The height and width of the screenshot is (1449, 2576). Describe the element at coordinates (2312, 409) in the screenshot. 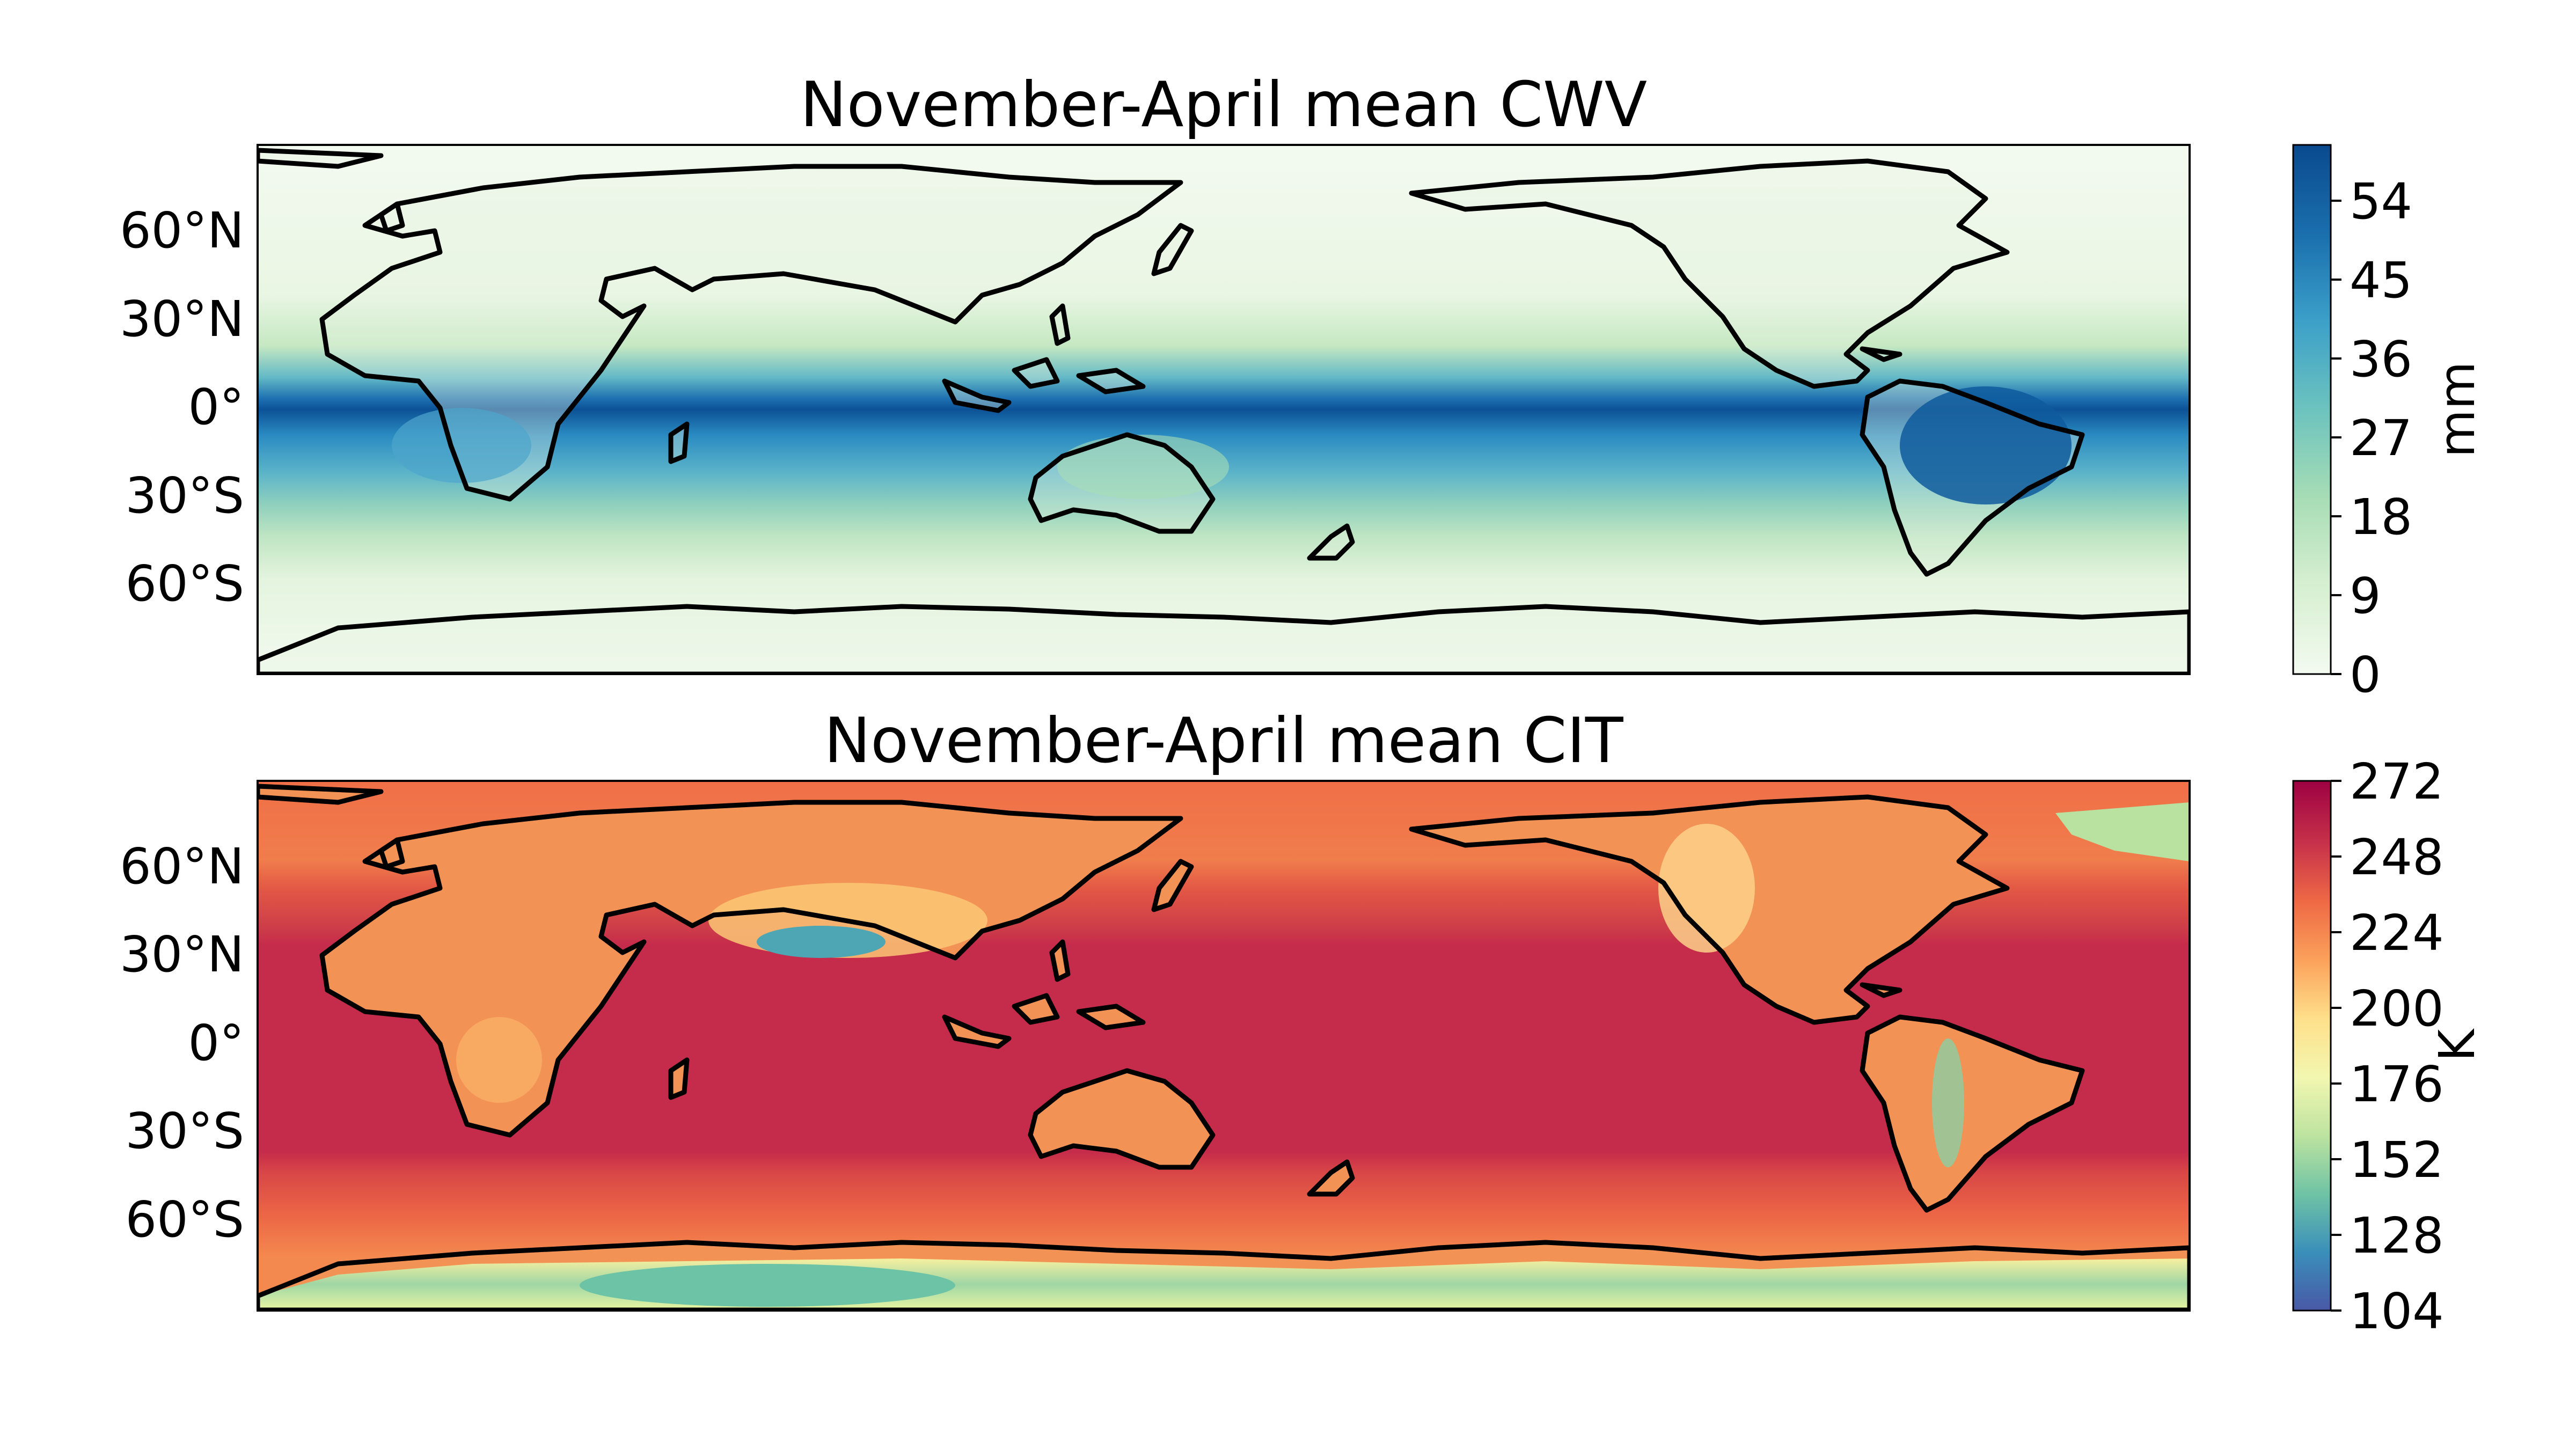

I see `cwv-colorbar-ramp` at that location.